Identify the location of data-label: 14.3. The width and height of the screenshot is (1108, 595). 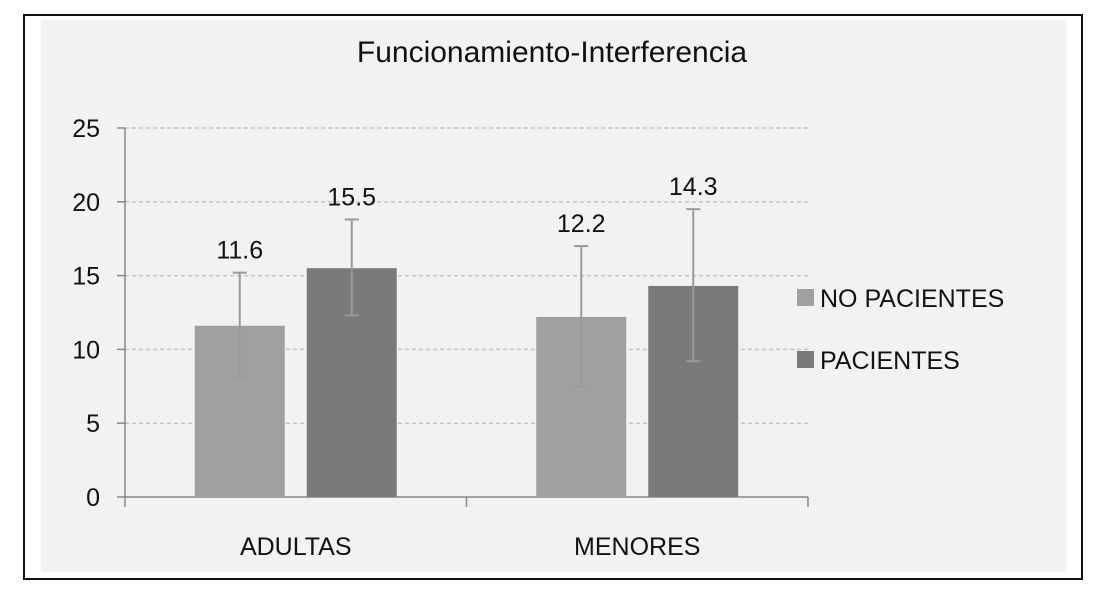
(693, 187).